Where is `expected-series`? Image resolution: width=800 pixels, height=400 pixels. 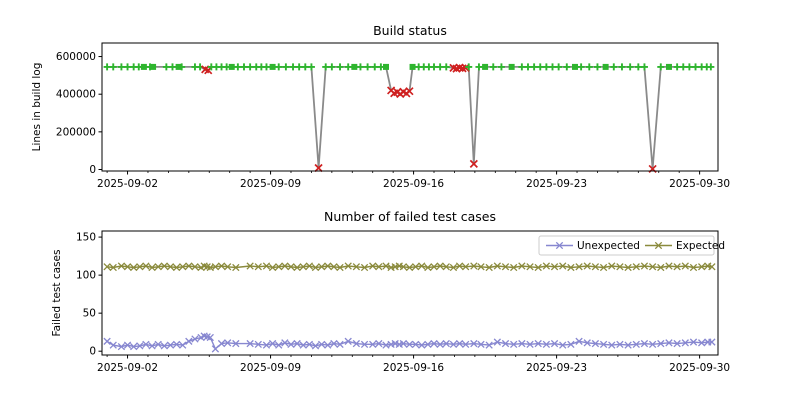
expected-series is located at coordinates (409, 267).